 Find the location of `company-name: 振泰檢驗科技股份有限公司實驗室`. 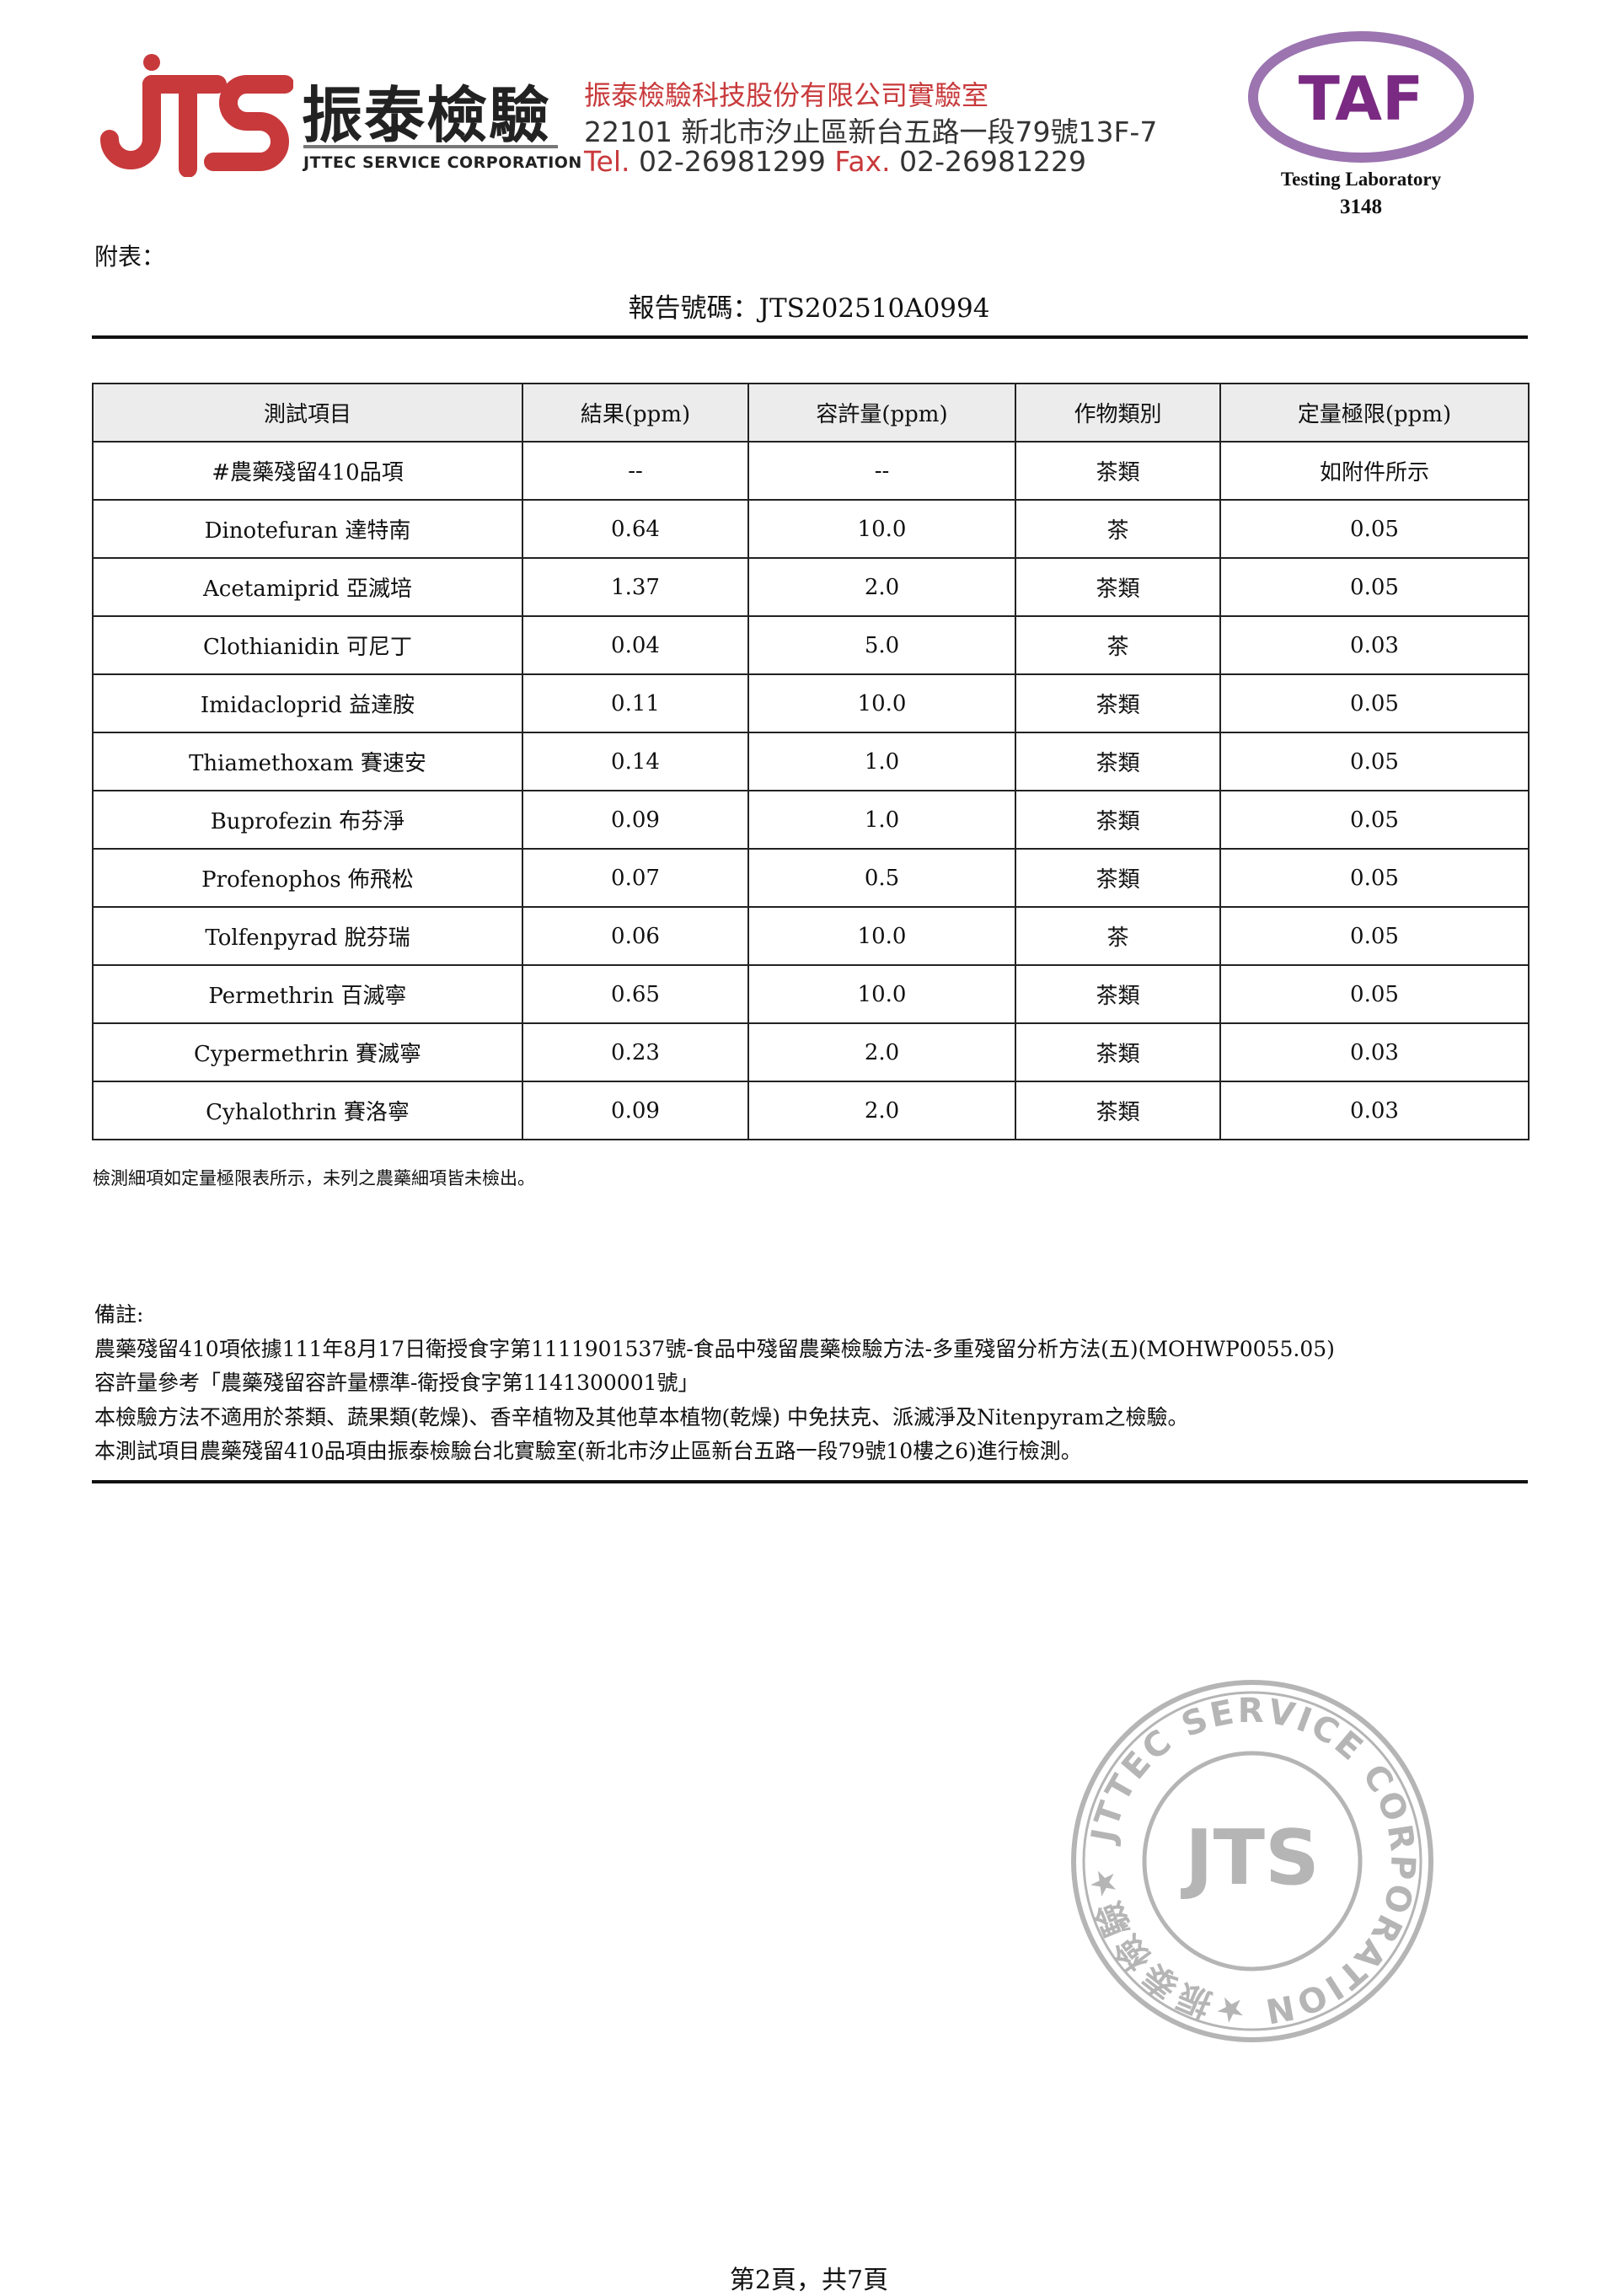

company-name: 振泰檢驗科技股份有限公司實驗室 is located at coordinates (786, 95).